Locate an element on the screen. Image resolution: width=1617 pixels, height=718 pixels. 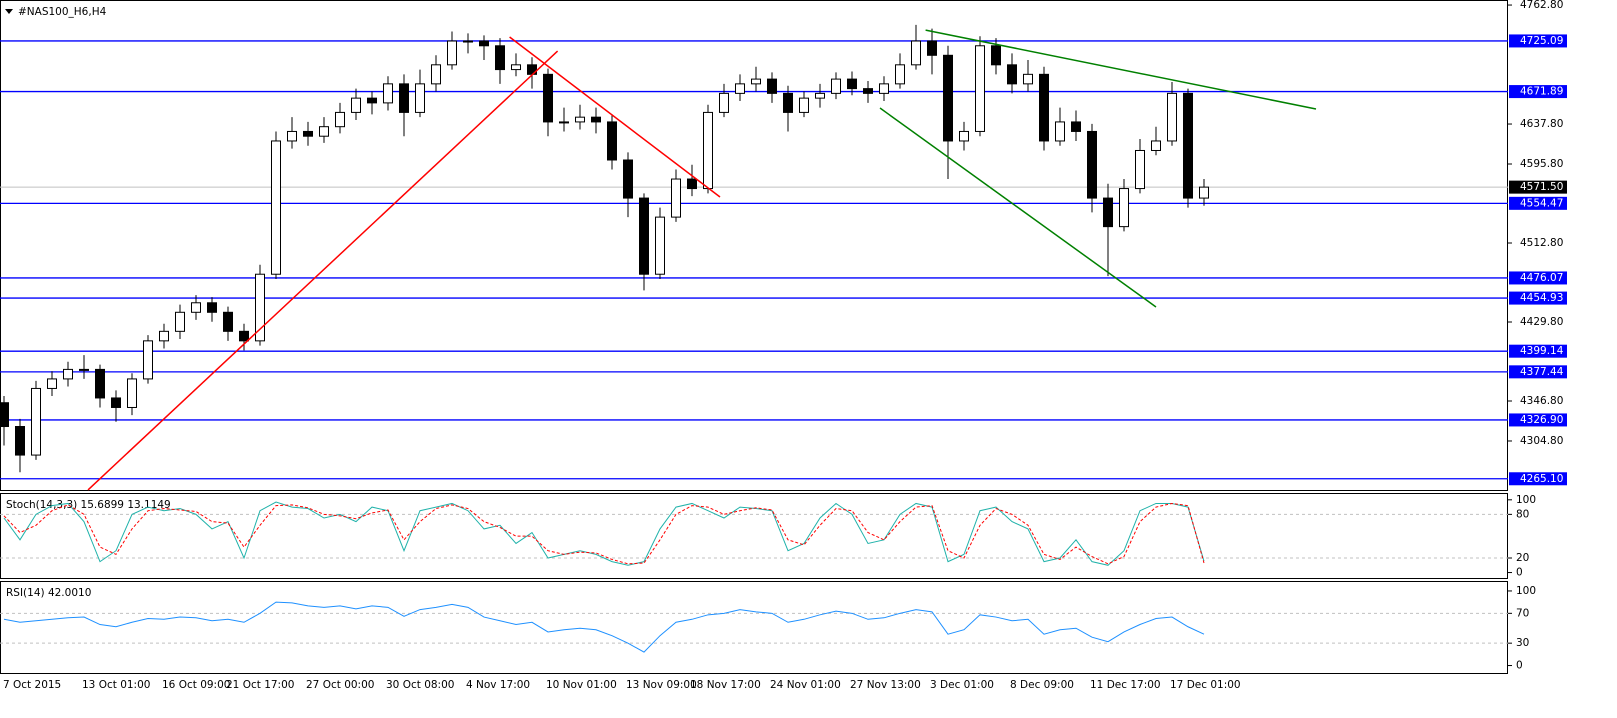
x-tick-label: 16 Oct 09:00 is located at coordinates (196, 685).